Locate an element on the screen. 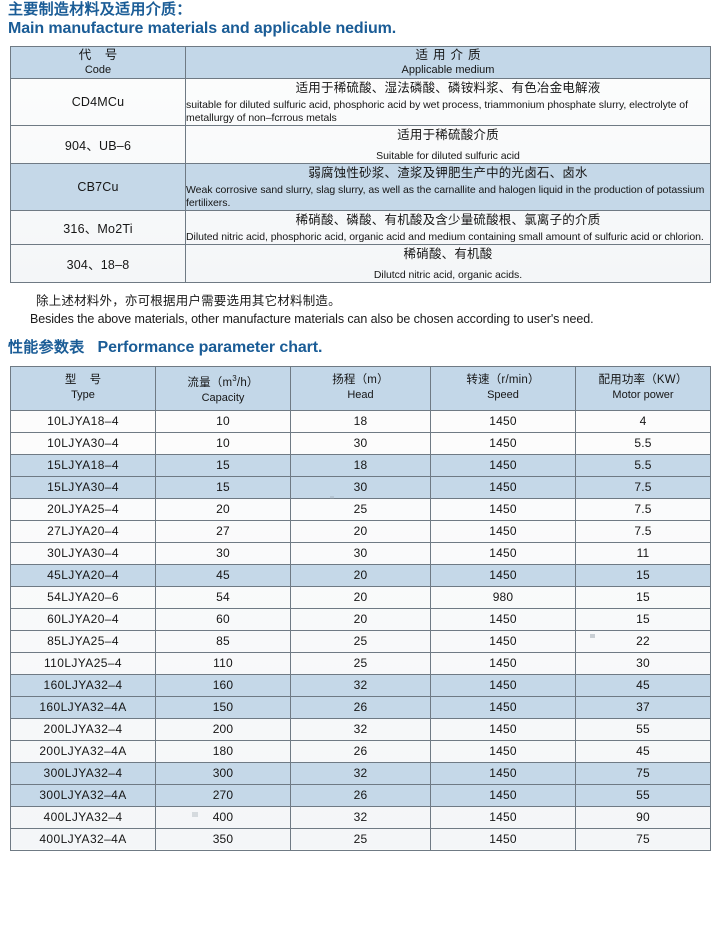  performance-capacity-cell: 160 is located at coordinates (223, 685).